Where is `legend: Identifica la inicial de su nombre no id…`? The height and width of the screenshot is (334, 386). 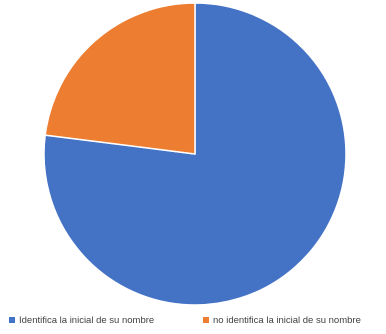 legend: Identifica la inicial de su nombre no id… is located at coordinates (185, 320).